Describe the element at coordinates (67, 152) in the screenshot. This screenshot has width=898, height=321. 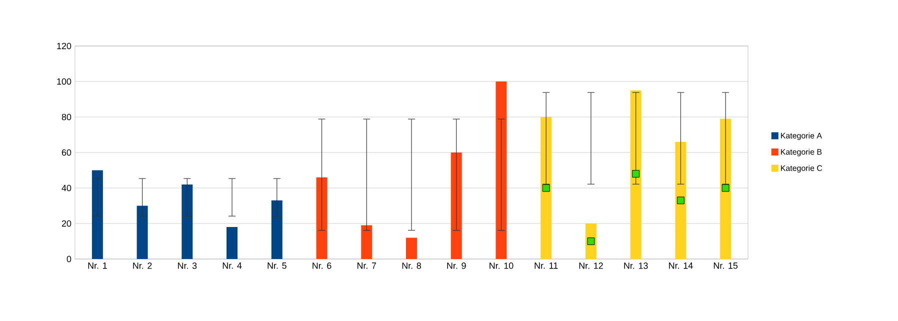
I see `y-tick-label: 60` at that location.